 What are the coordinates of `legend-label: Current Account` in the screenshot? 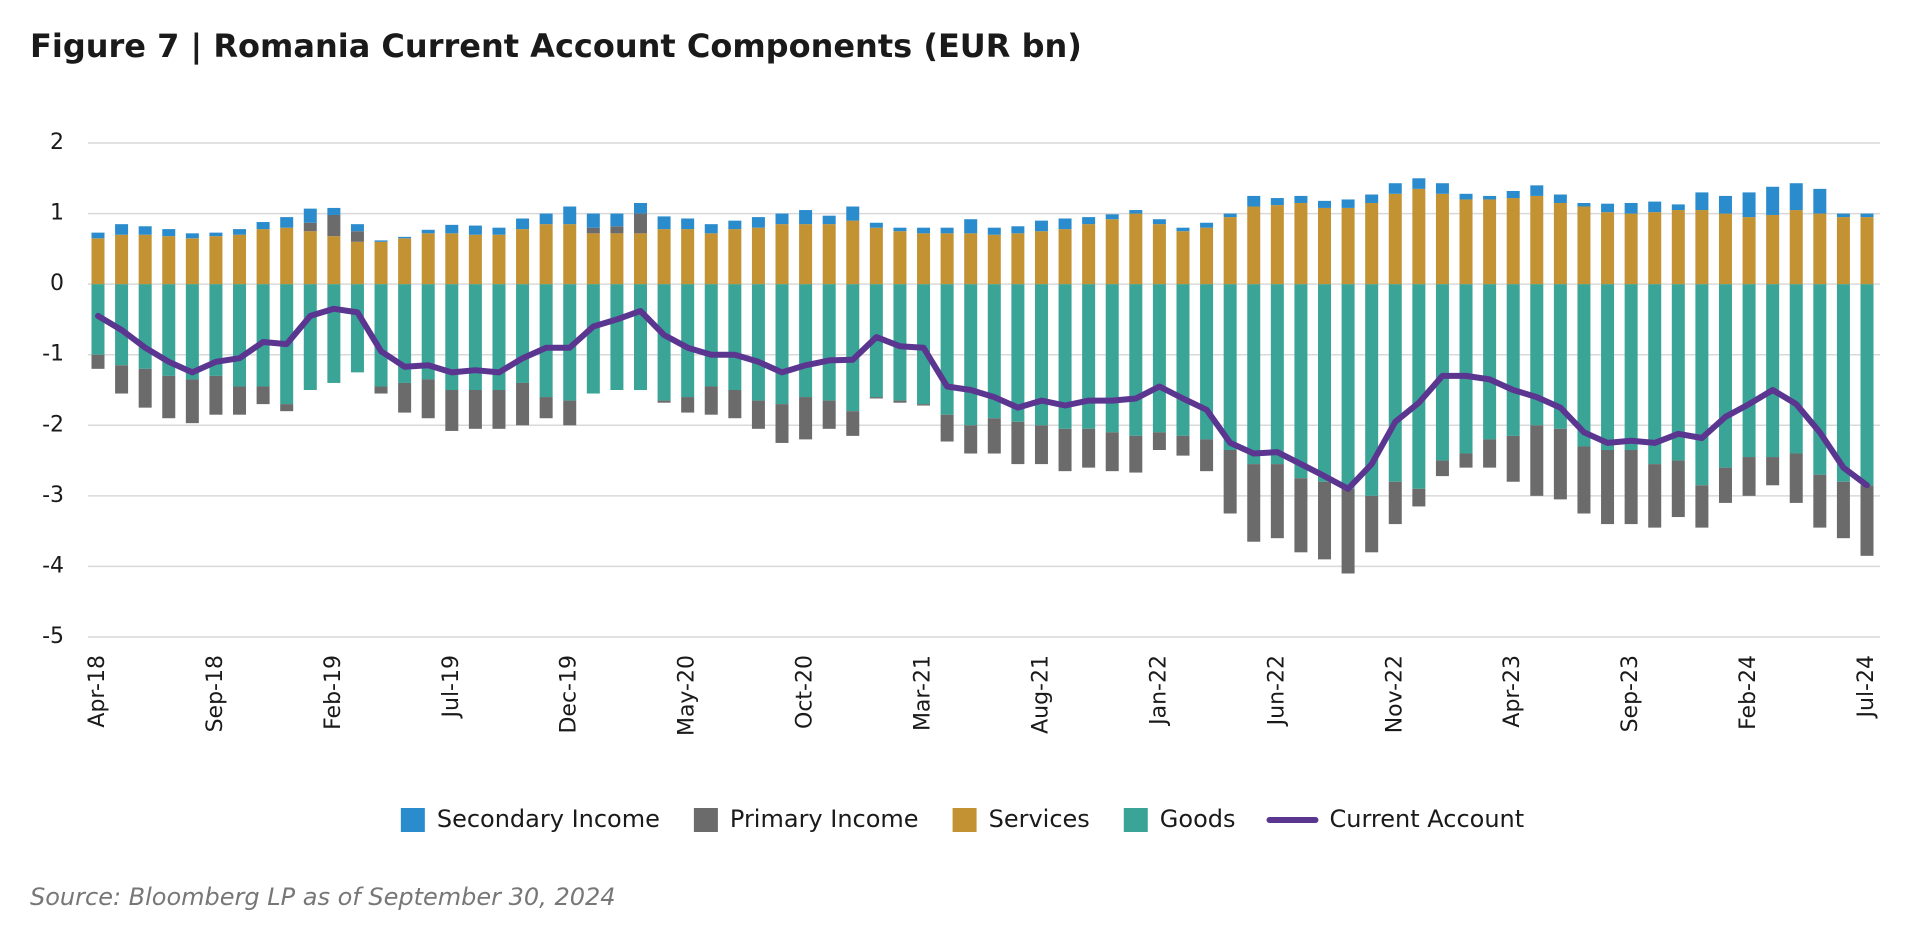 It's located at (1426, 819).